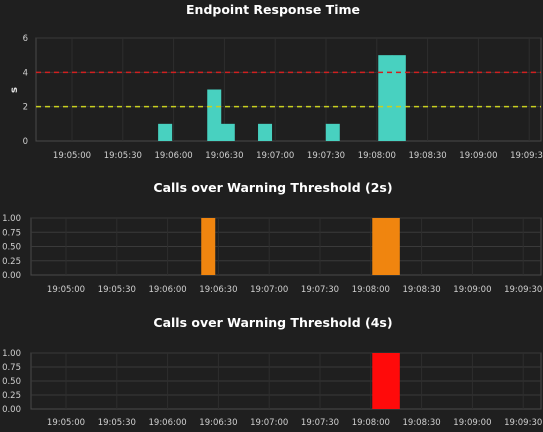 This screenshot has width=543, height=432. I want to click on chart-title: Calls over Warning Threshold (2s), so click(272, 187).